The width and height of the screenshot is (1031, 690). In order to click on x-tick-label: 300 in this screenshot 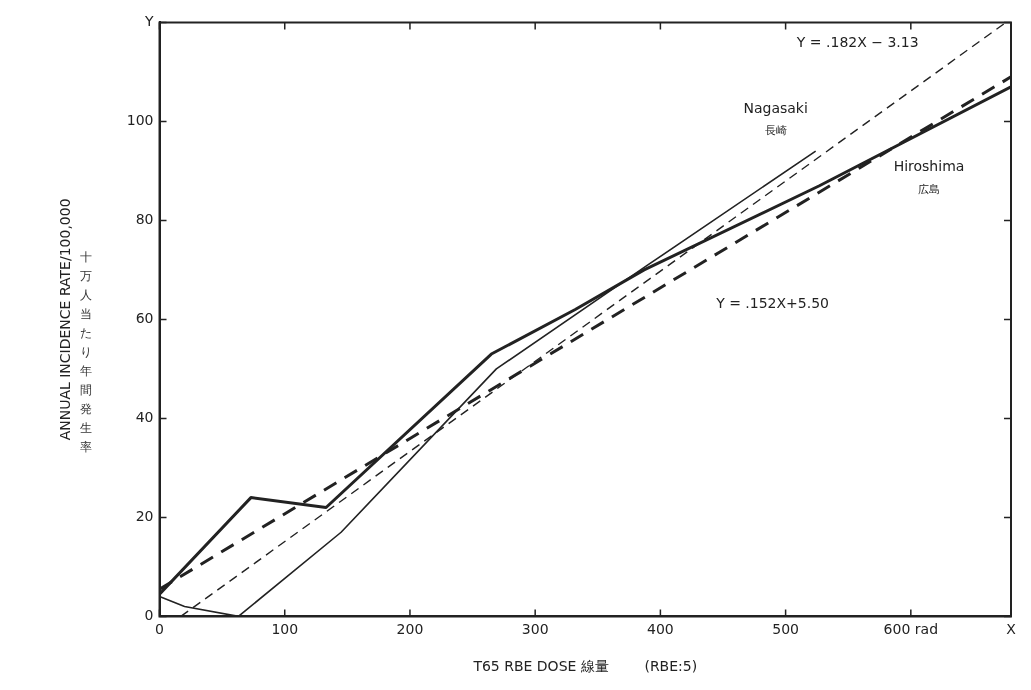, I will do `click(535, 629)`.